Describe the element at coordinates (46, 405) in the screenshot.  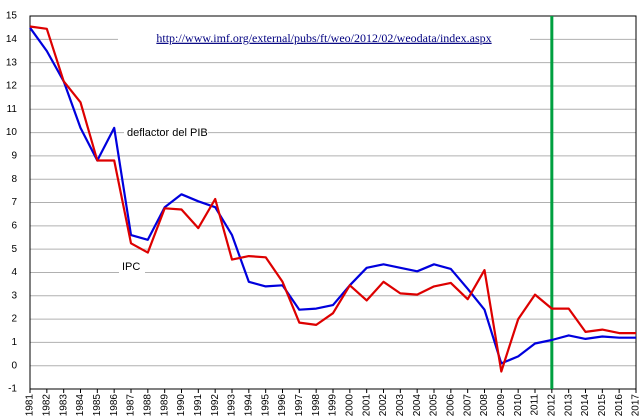
I see `x-tick-label: 1982` at that location.